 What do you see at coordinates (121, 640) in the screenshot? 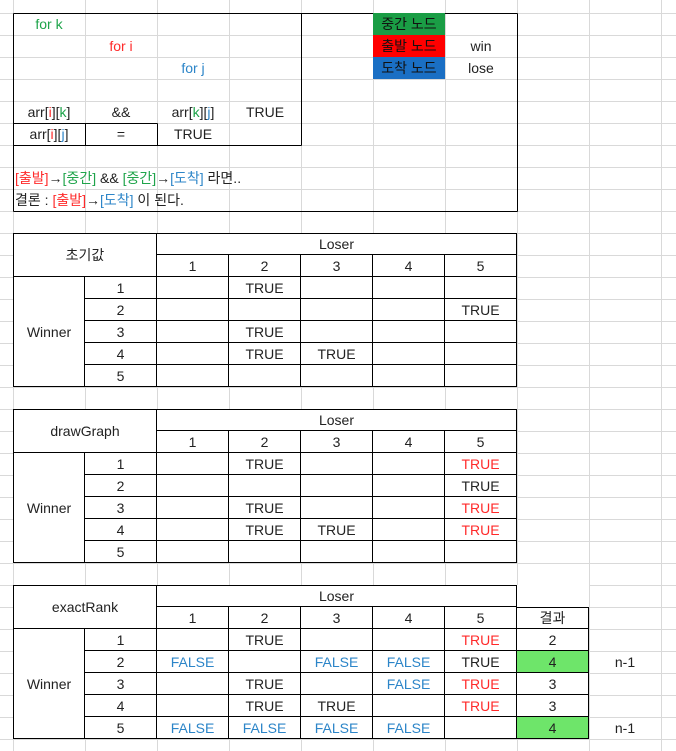
I see `row-header: 1` at bounding box center [121, 640].